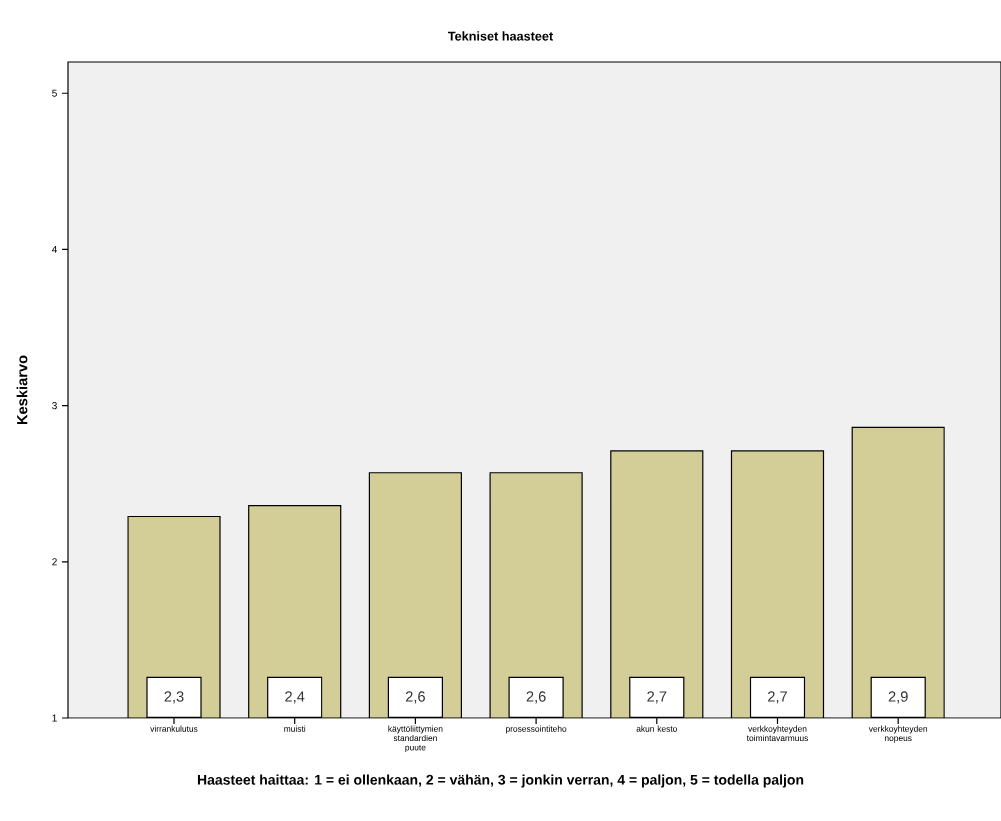  What do you see at coordinates (295, 728) in the screenshot?
I see `x-tick-label: muisti` at bounding box center [295, 728].